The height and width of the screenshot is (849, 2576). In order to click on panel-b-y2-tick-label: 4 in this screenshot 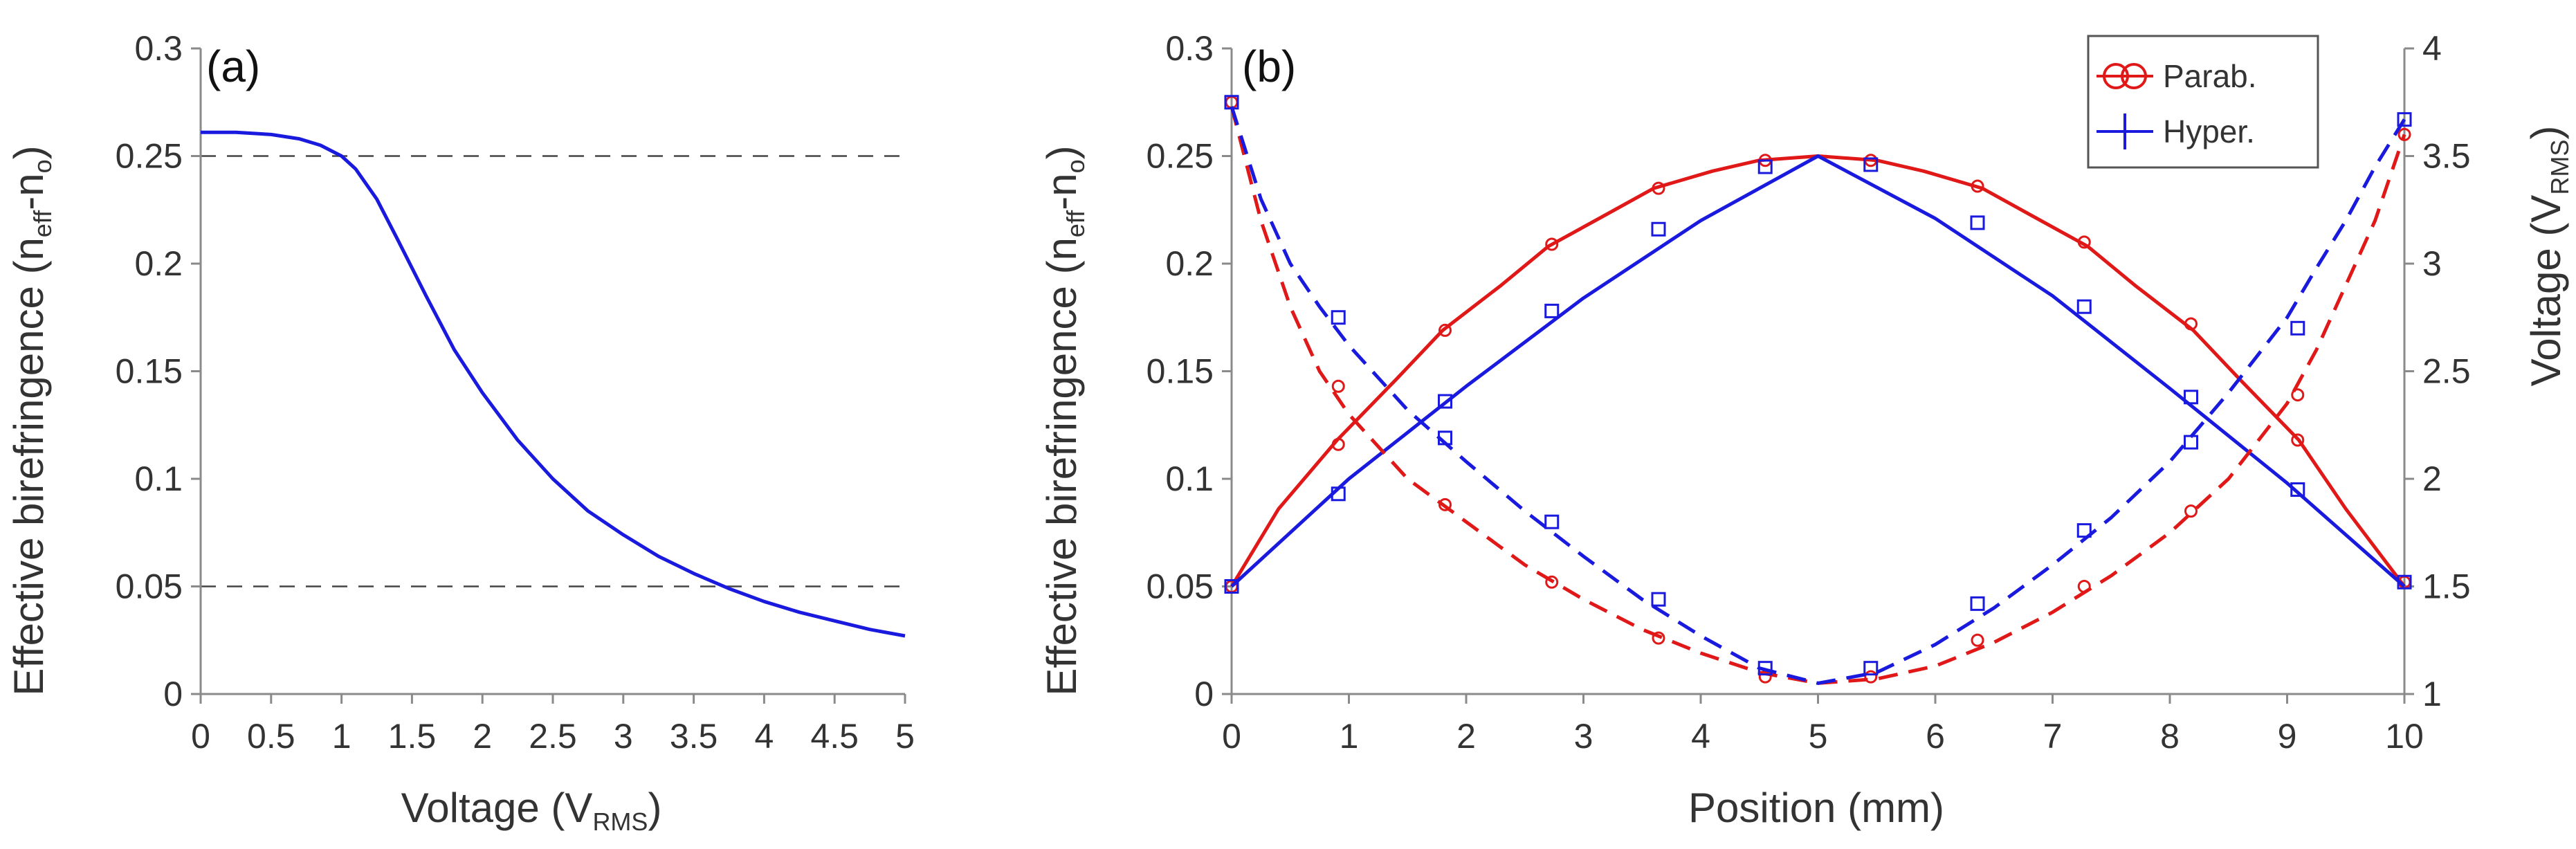, I will do `click(2432, 49)`.